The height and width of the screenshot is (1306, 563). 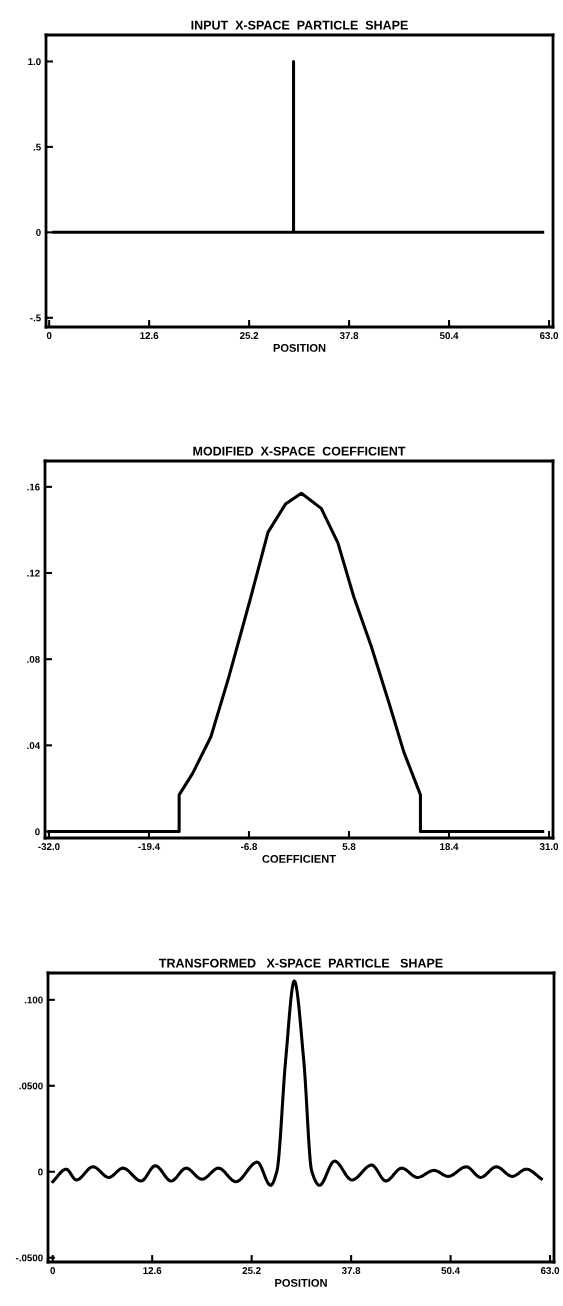 What do you see at coordinates (33, 659) in the screenshot?
I see `y-tick-label: .08` at bounding box center [33, 659].